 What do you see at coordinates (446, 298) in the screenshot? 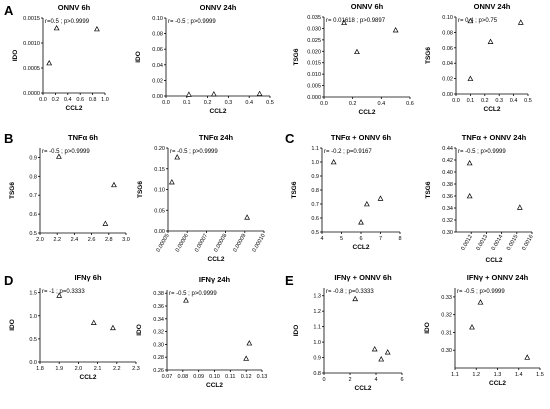
I see `y-tick-label: 0.33` at bounding box center [446, 298].